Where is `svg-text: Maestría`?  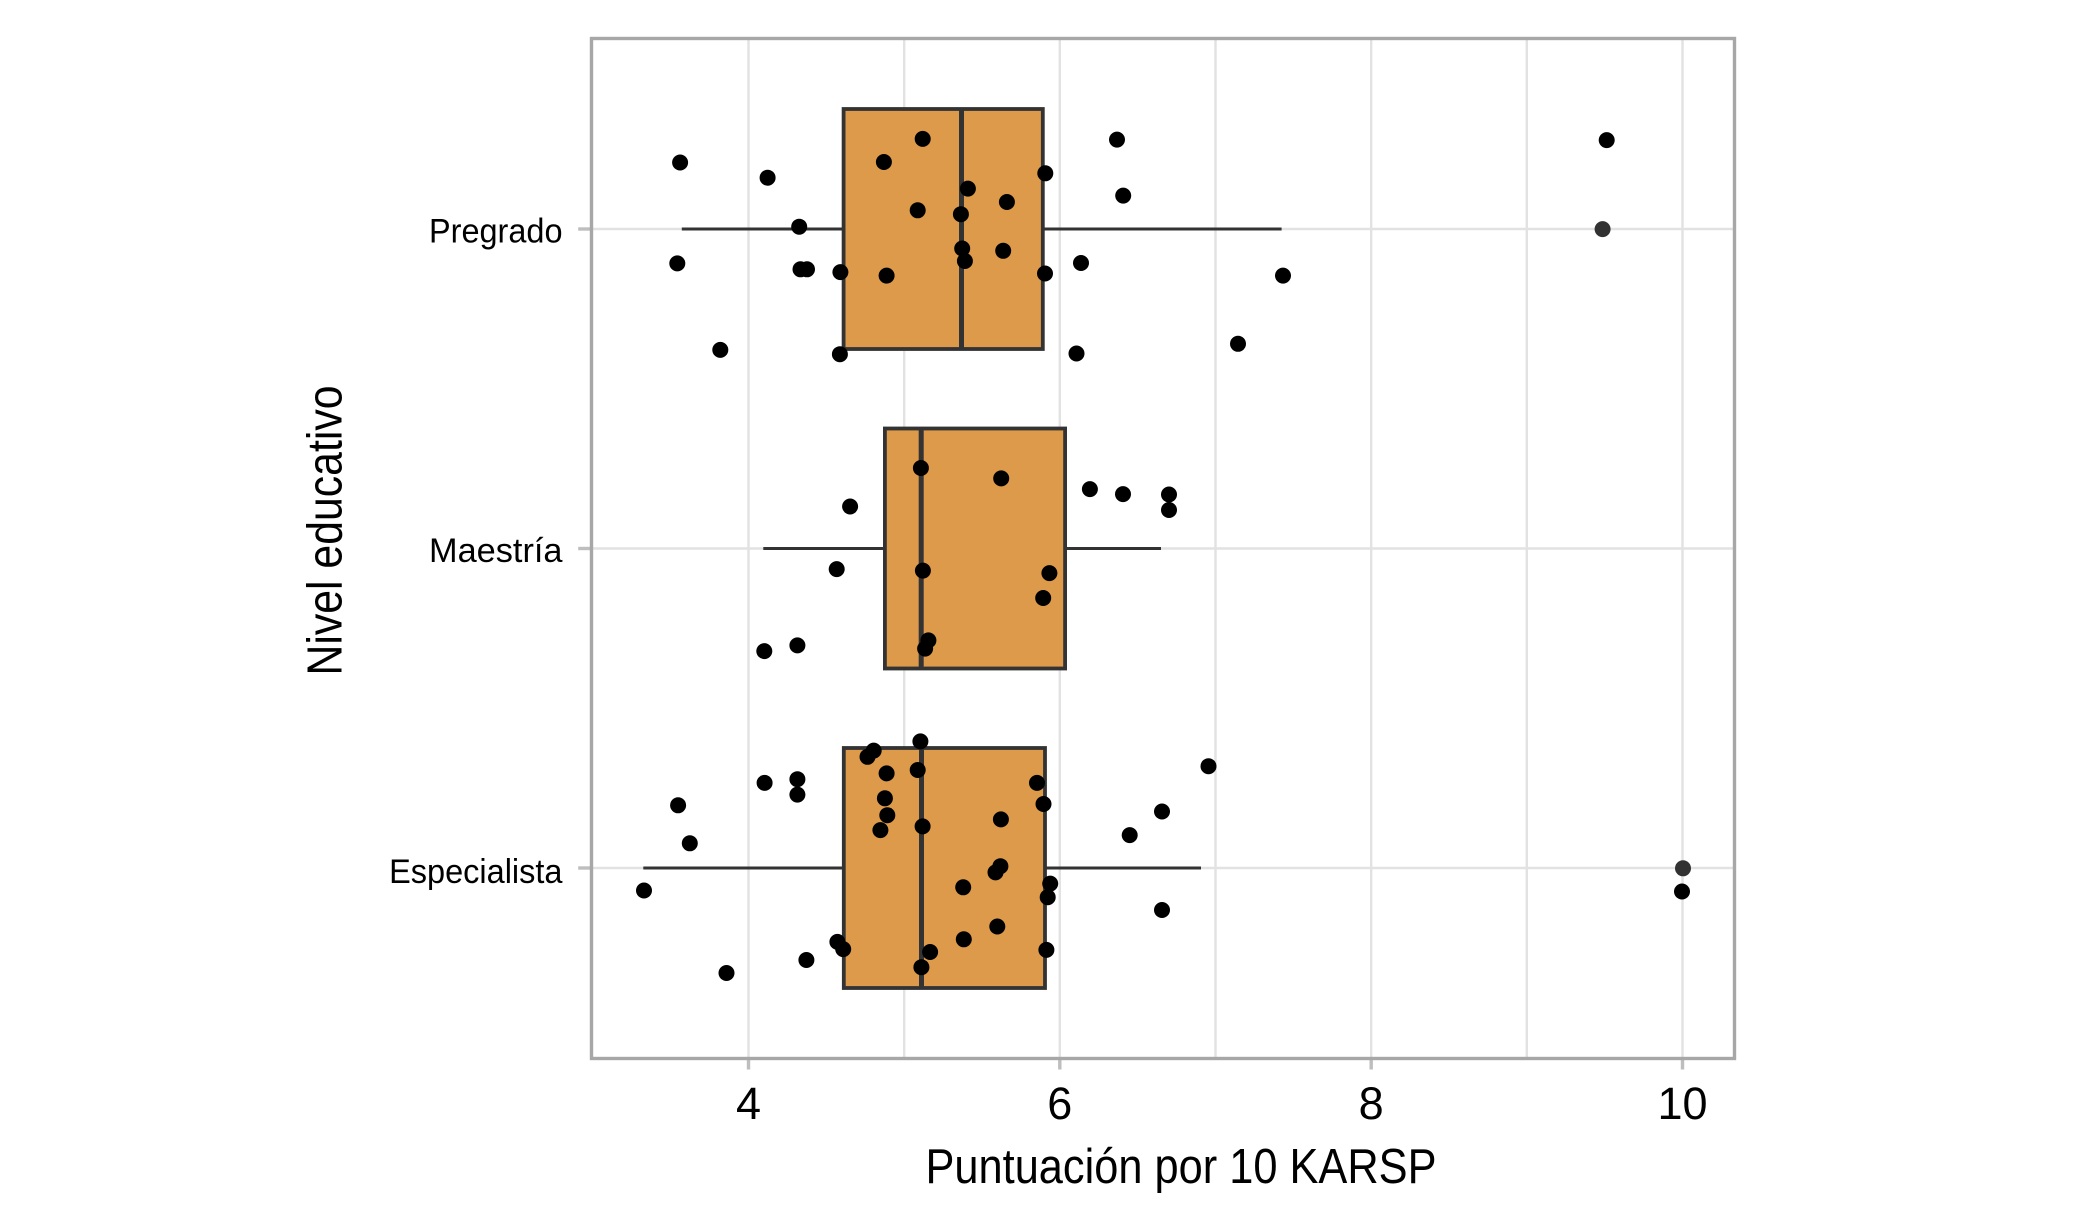
svg-text: Maestría is located at coordinates (496, 551).